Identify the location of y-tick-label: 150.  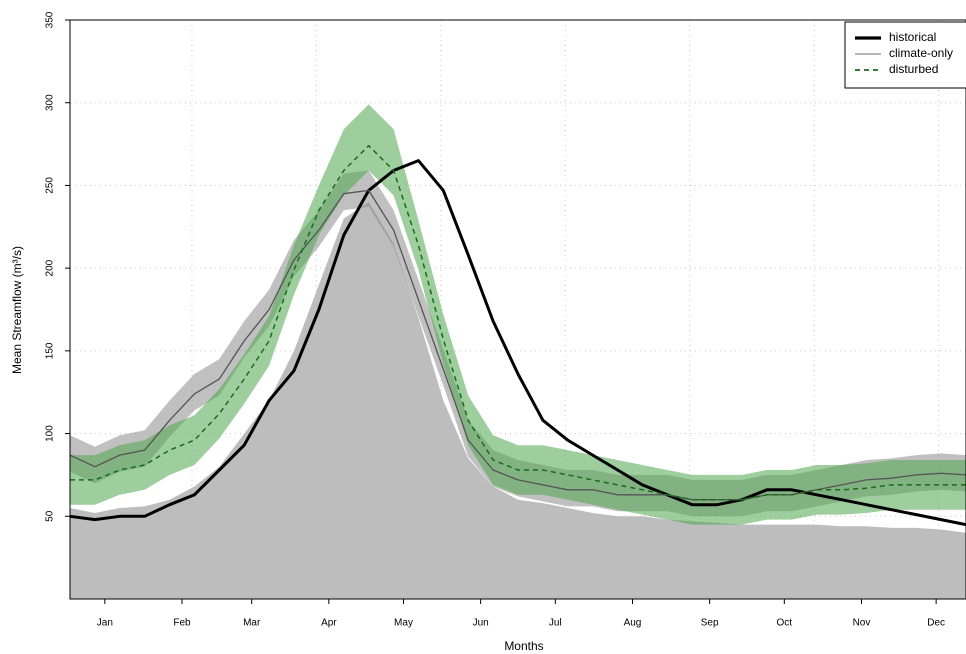
(50, 350).